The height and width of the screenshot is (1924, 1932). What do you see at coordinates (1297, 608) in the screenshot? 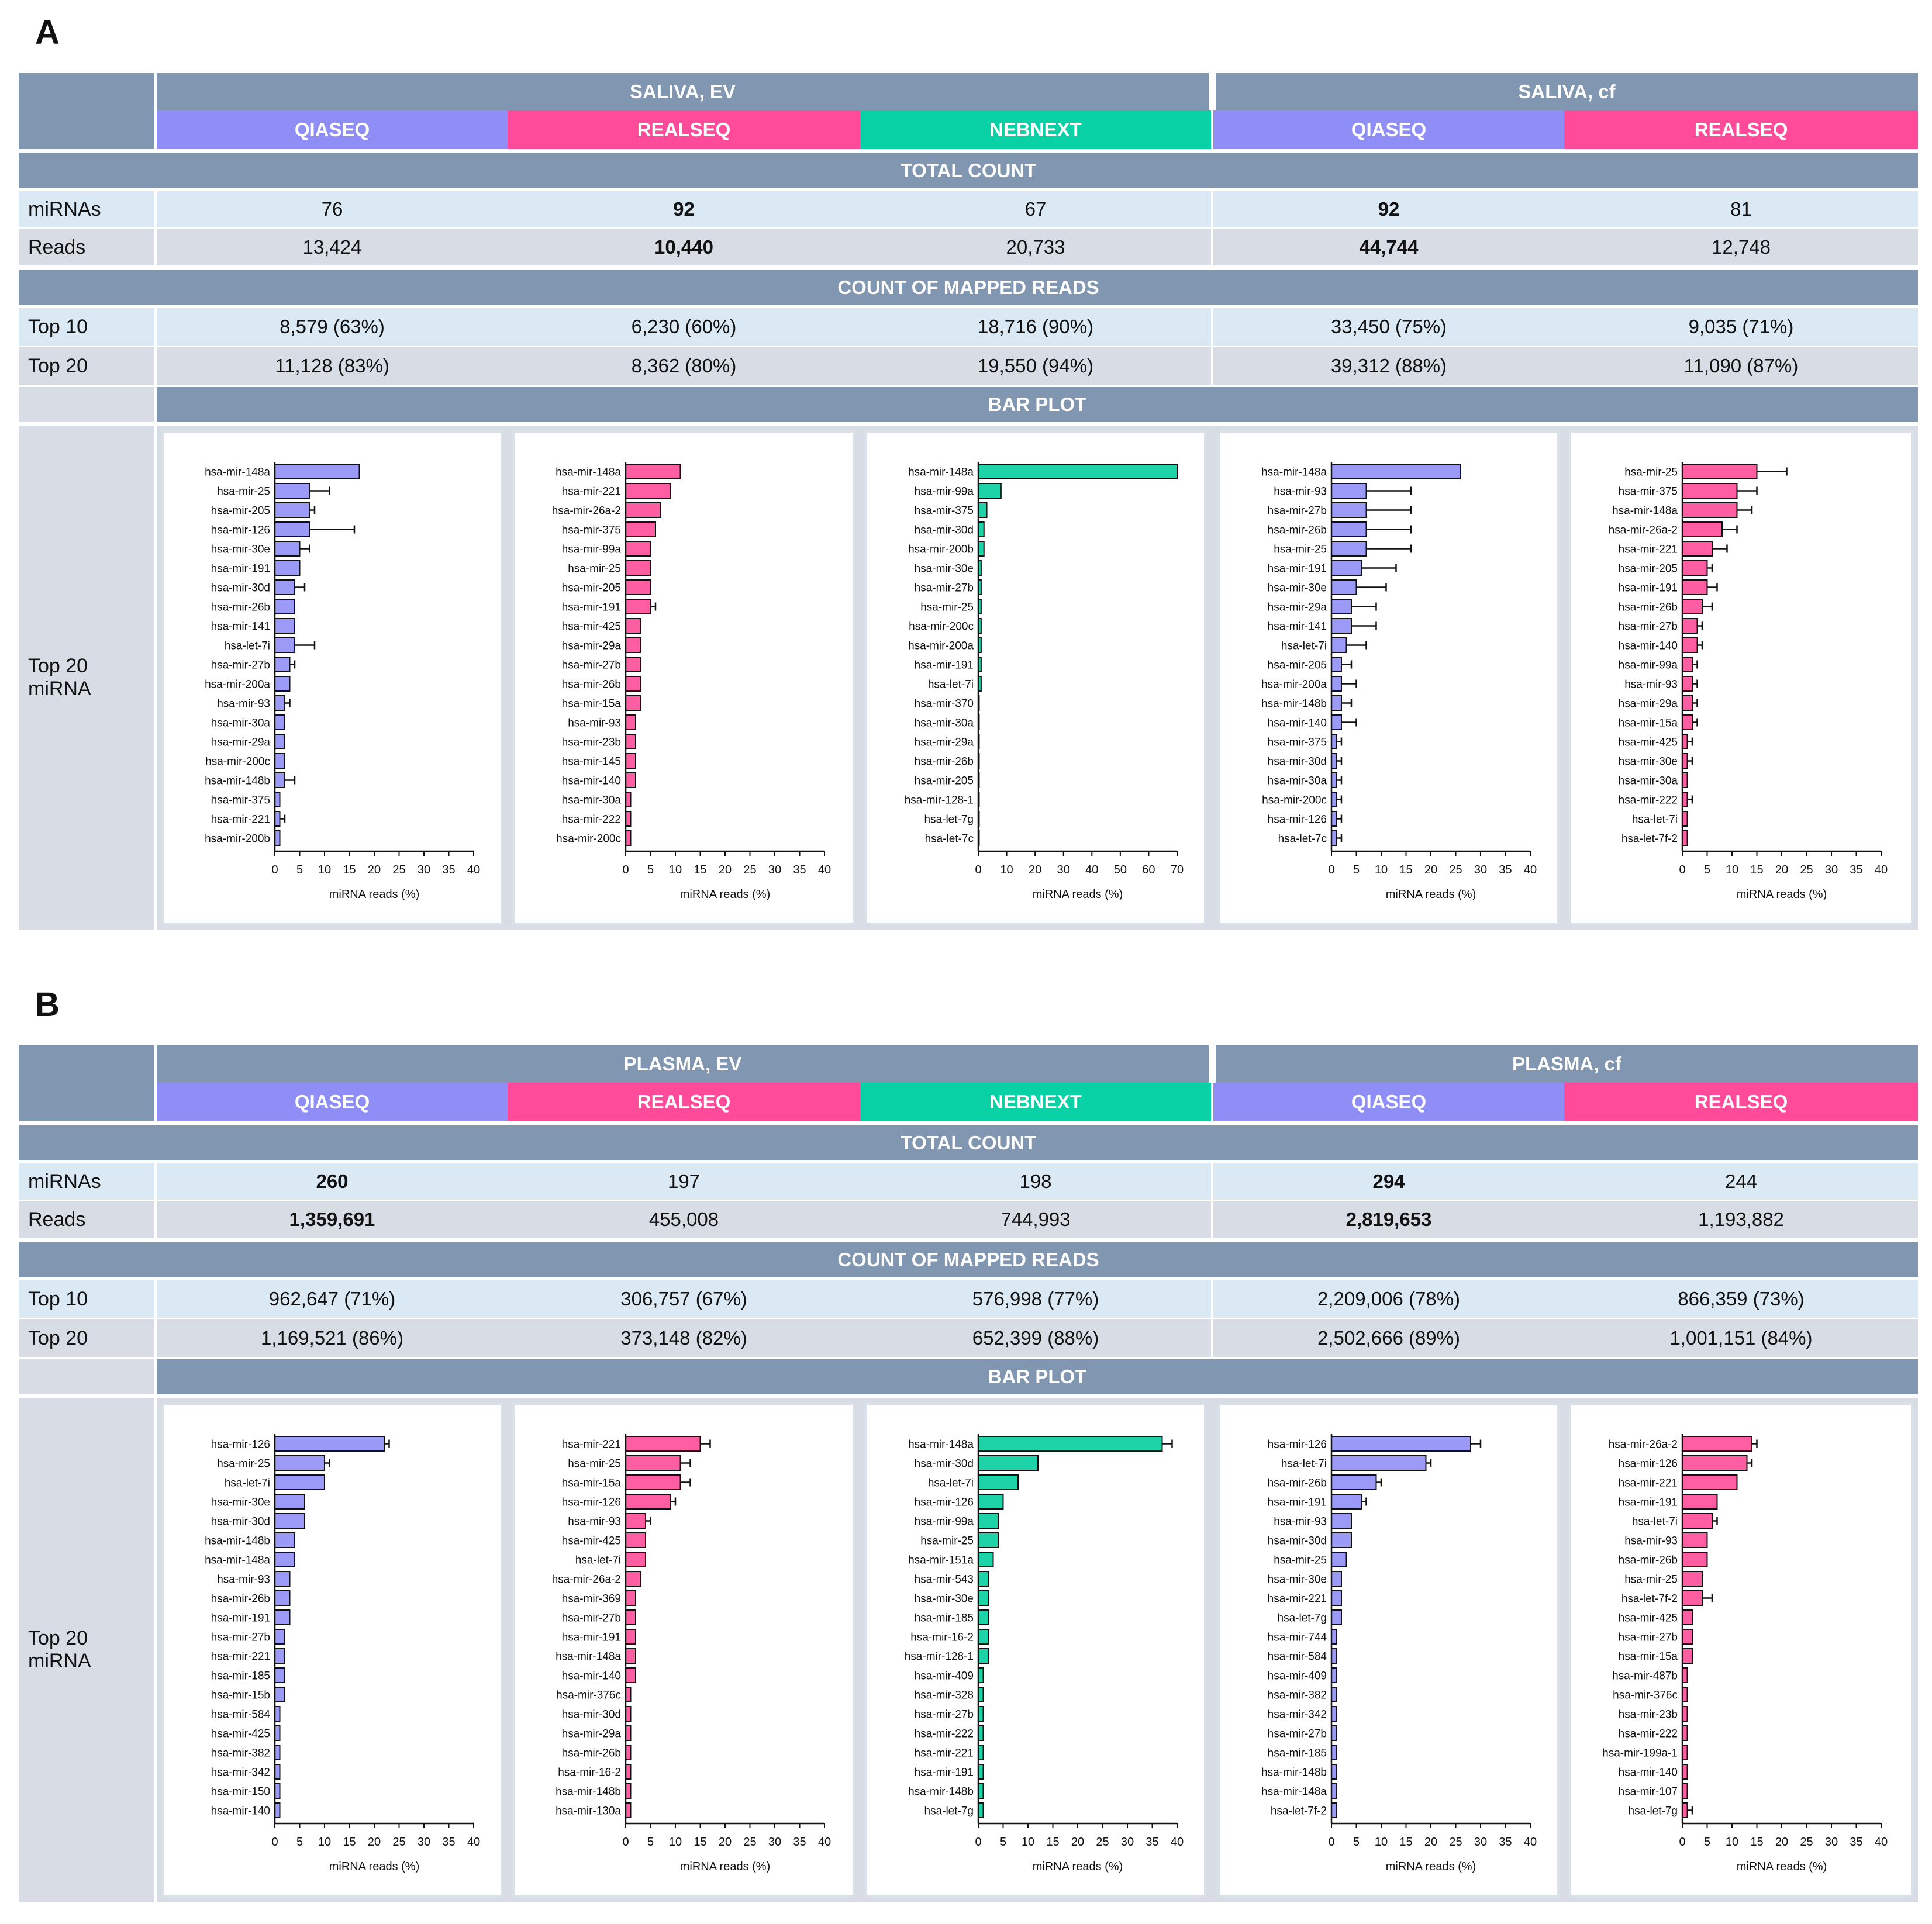
I see `category-tick-label: hsa-mir-29a` at bounding box center [1297, 608].